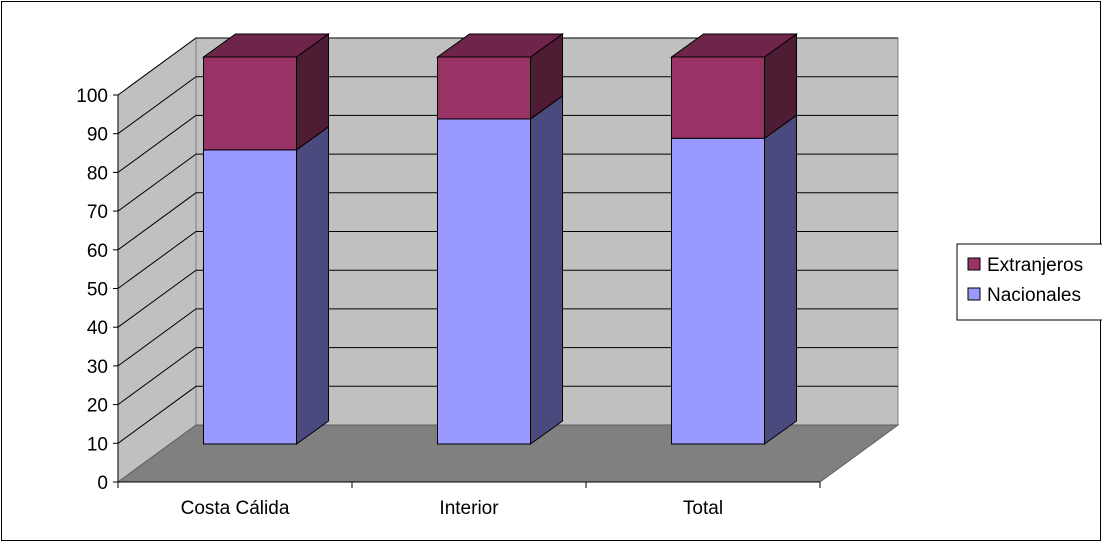 Image resolution: width=1104 pixels, height=543 pixels. What do you see at coordinates (1034, 295) in the screenshot?
I see `legend-label: Nacionales` at bounding box center [1034, 295].